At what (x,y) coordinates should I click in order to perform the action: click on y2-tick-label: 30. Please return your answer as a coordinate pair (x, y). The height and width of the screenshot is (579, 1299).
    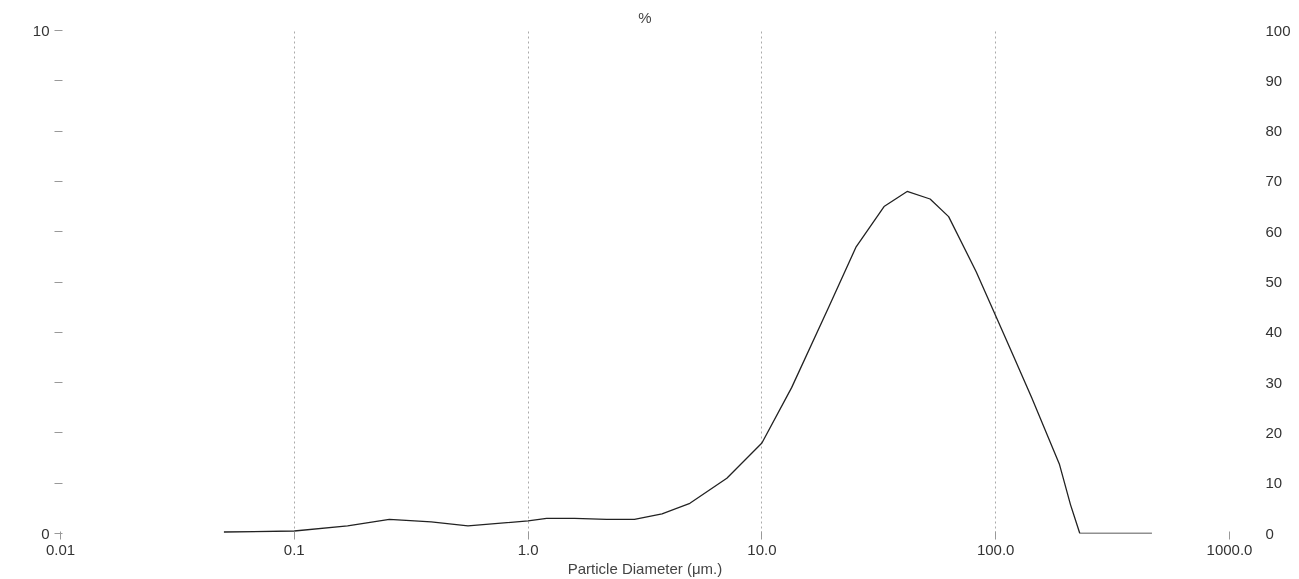
    Looking at the image, I should click on (1274, 382).